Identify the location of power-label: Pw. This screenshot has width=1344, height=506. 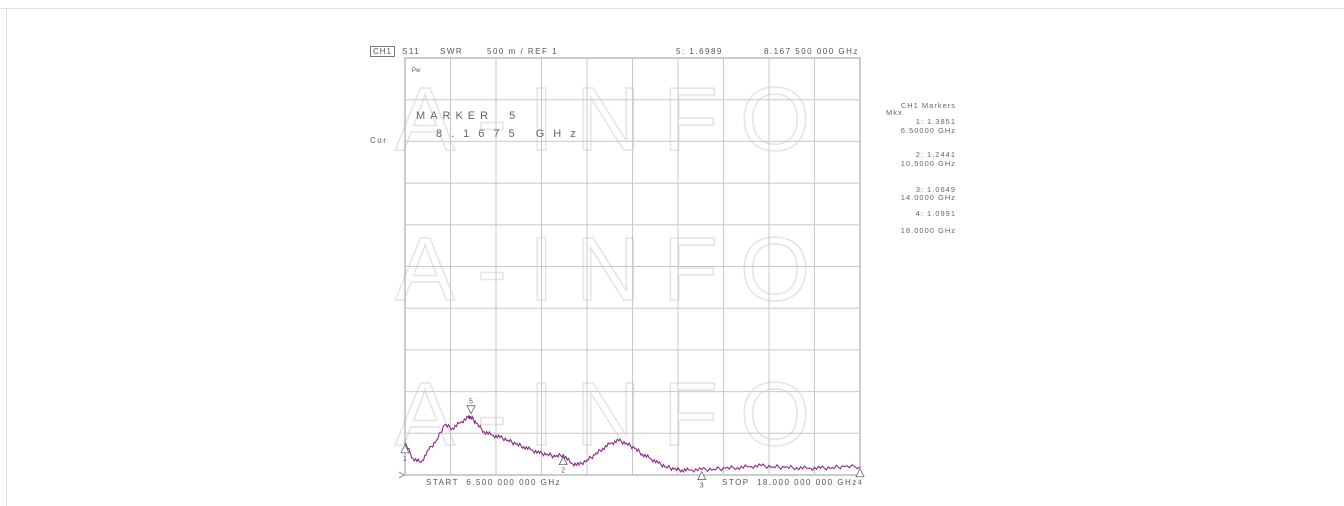
(416, 71).